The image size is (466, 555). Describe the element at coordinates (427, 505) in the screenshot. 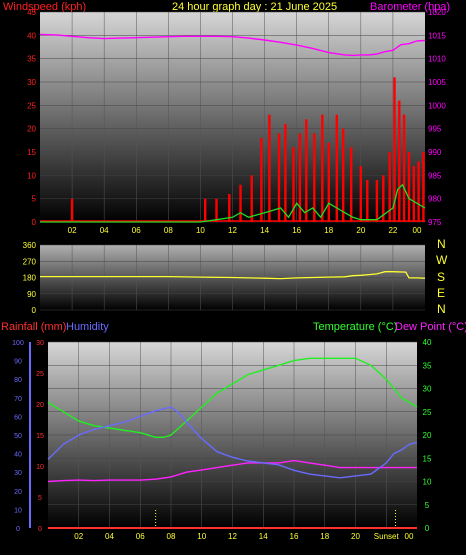

I see `temperature-y-tick: 5` at that location.